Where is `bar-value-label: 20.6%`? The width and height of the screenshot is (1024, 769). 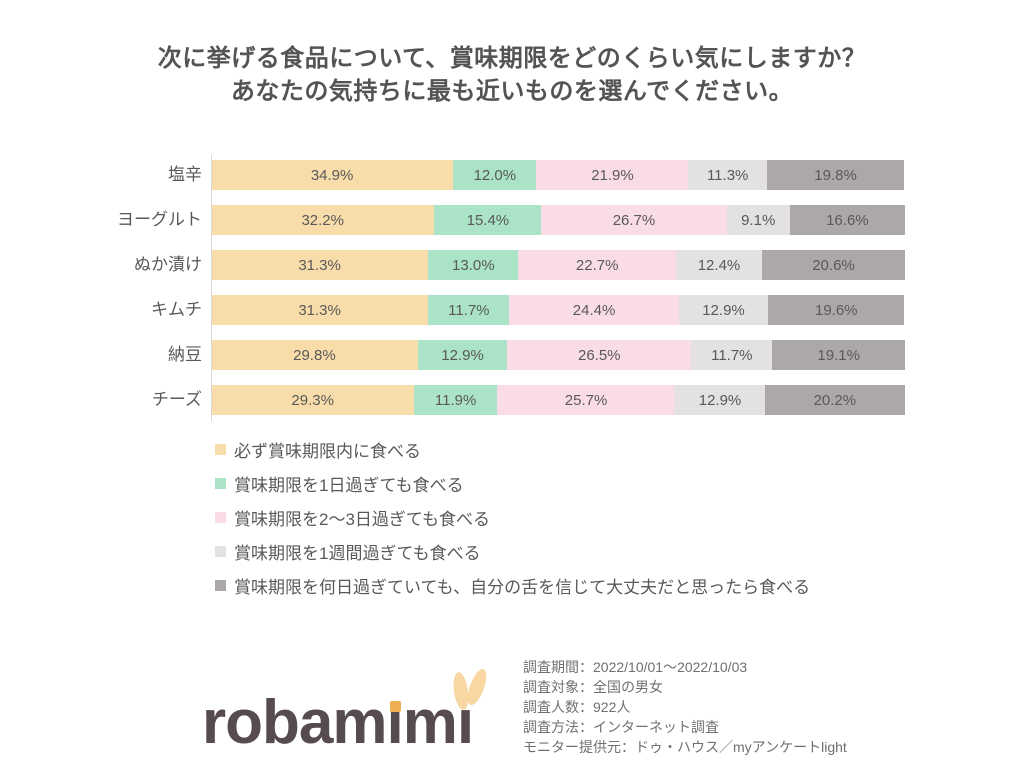
bar-value-label: 20.6% is located at coordinates (833, 265).